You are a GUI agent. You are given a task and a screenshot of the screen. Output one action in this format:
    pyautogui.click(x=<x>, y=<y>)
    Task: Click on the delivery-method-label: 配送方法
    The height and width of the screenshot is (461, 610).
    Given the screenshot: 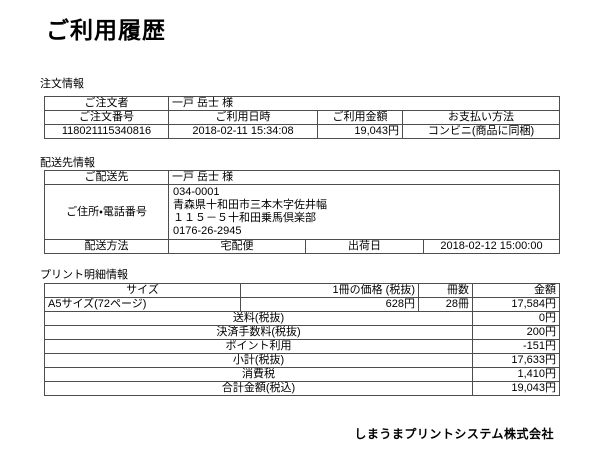 What is the action you would take?
    pyautogui.click(x=106, y=246)
    